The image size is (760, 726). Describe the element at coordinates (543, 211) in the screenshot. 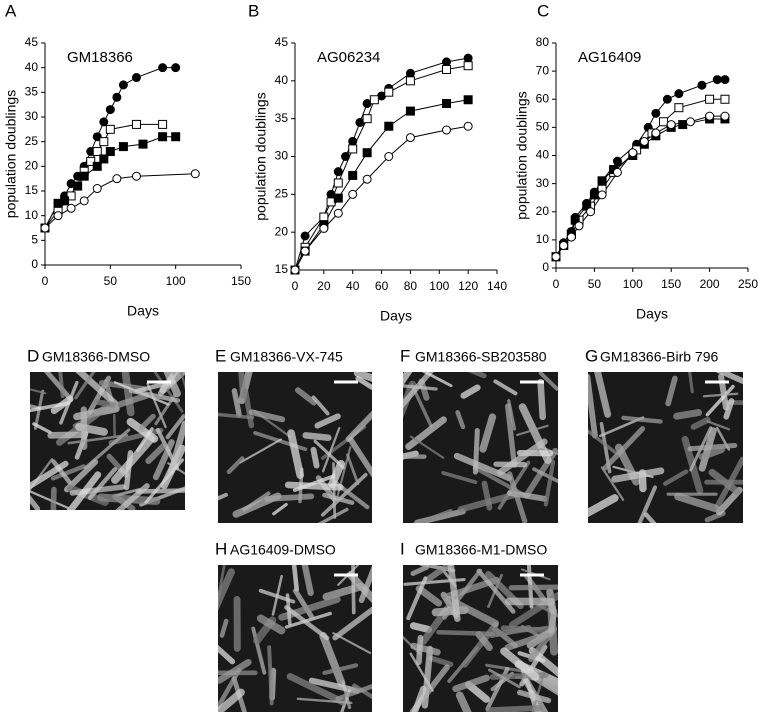

I see `y-tick-label: 20` at that location.